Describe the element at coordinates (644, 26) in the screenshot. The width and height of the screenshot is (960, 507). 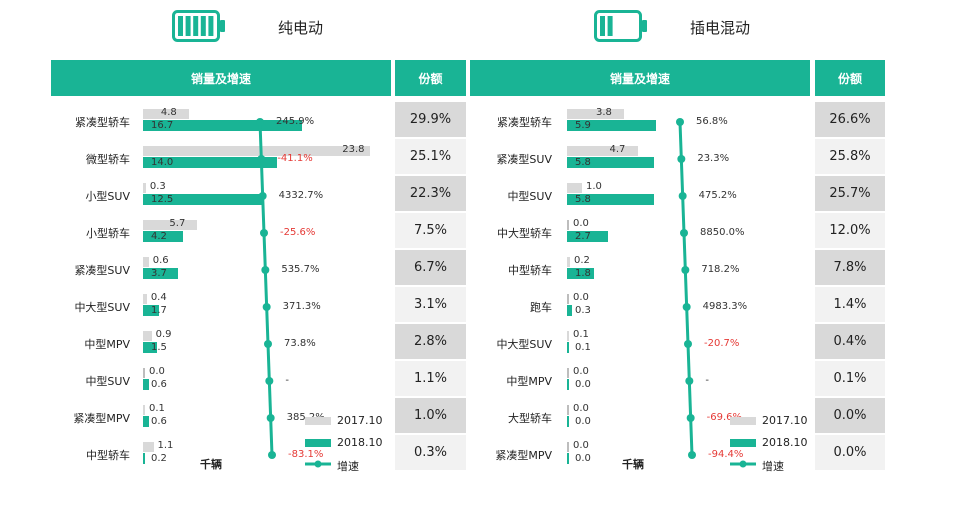
I see `battery-tip` at that location.